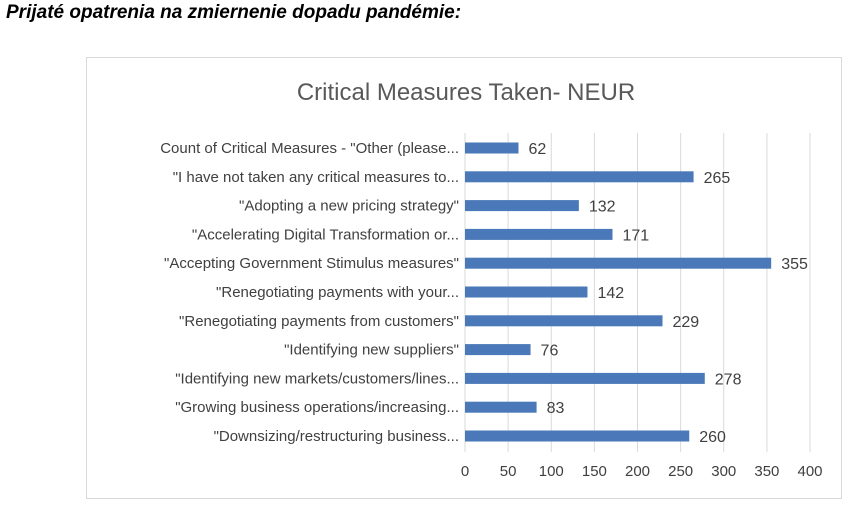 The width and height of the screenshot is (854, 508). Describe the element at coordinates (686, 322) in the screenshot. I see `data-label: 229` at that location.